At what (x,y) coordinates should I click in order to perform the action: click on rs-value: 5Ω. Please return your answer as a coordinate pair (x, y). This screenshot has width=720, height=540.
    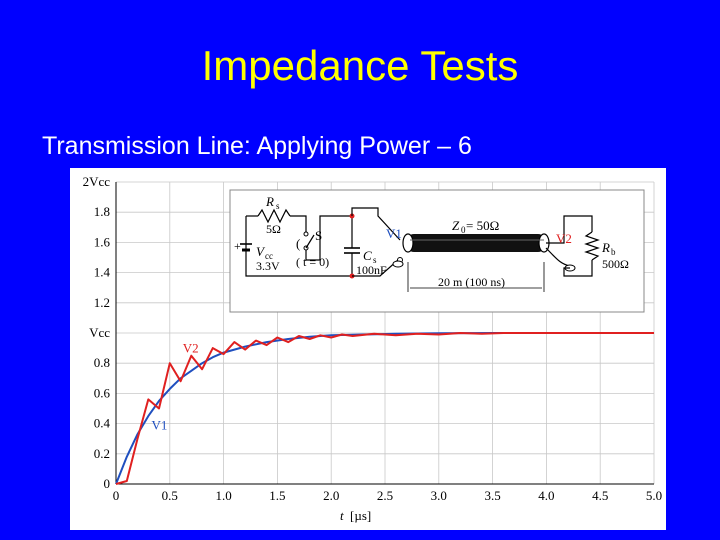
    Looking at the image, I should click on (273, 229).